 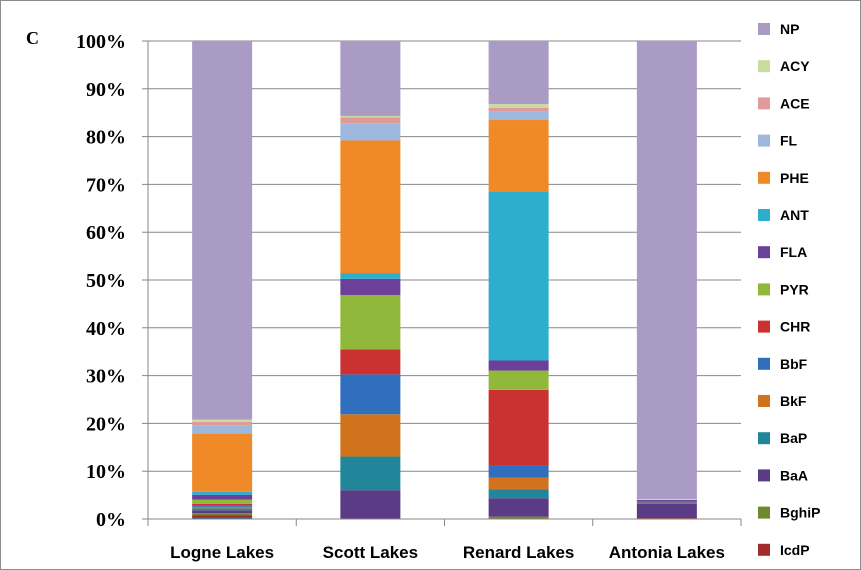 What do you see at coordinates (370, 322) in the screenshot?
I see `bar-segment-scott-lakes-pyr` at bounding box center [370, 322].